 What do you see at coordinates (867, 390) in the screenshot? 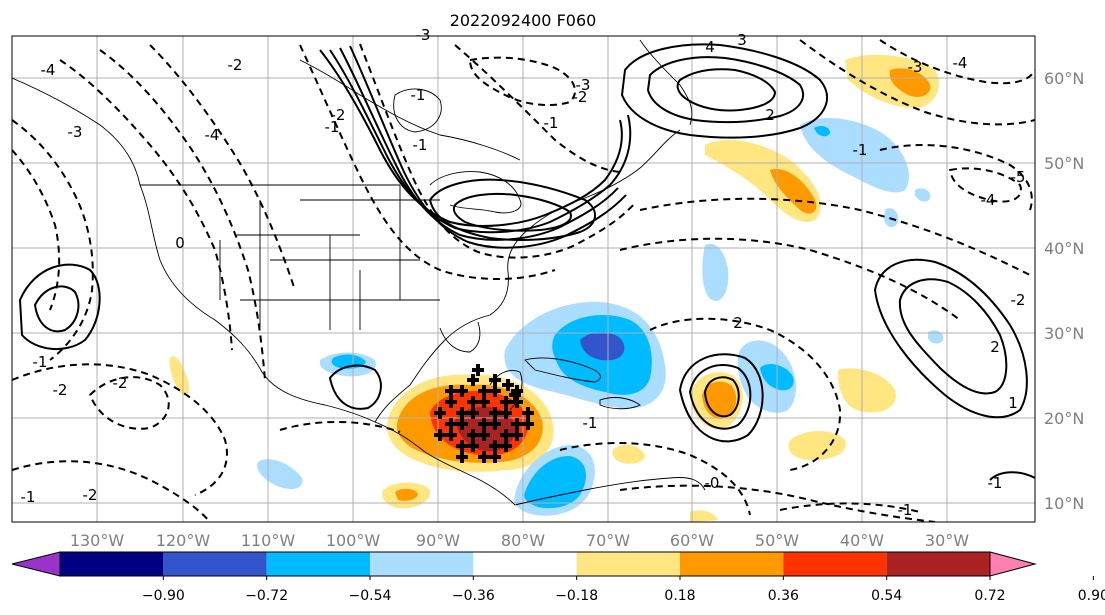
I see `warm-blob-east-atlantic` at bounding box center [867, 390].